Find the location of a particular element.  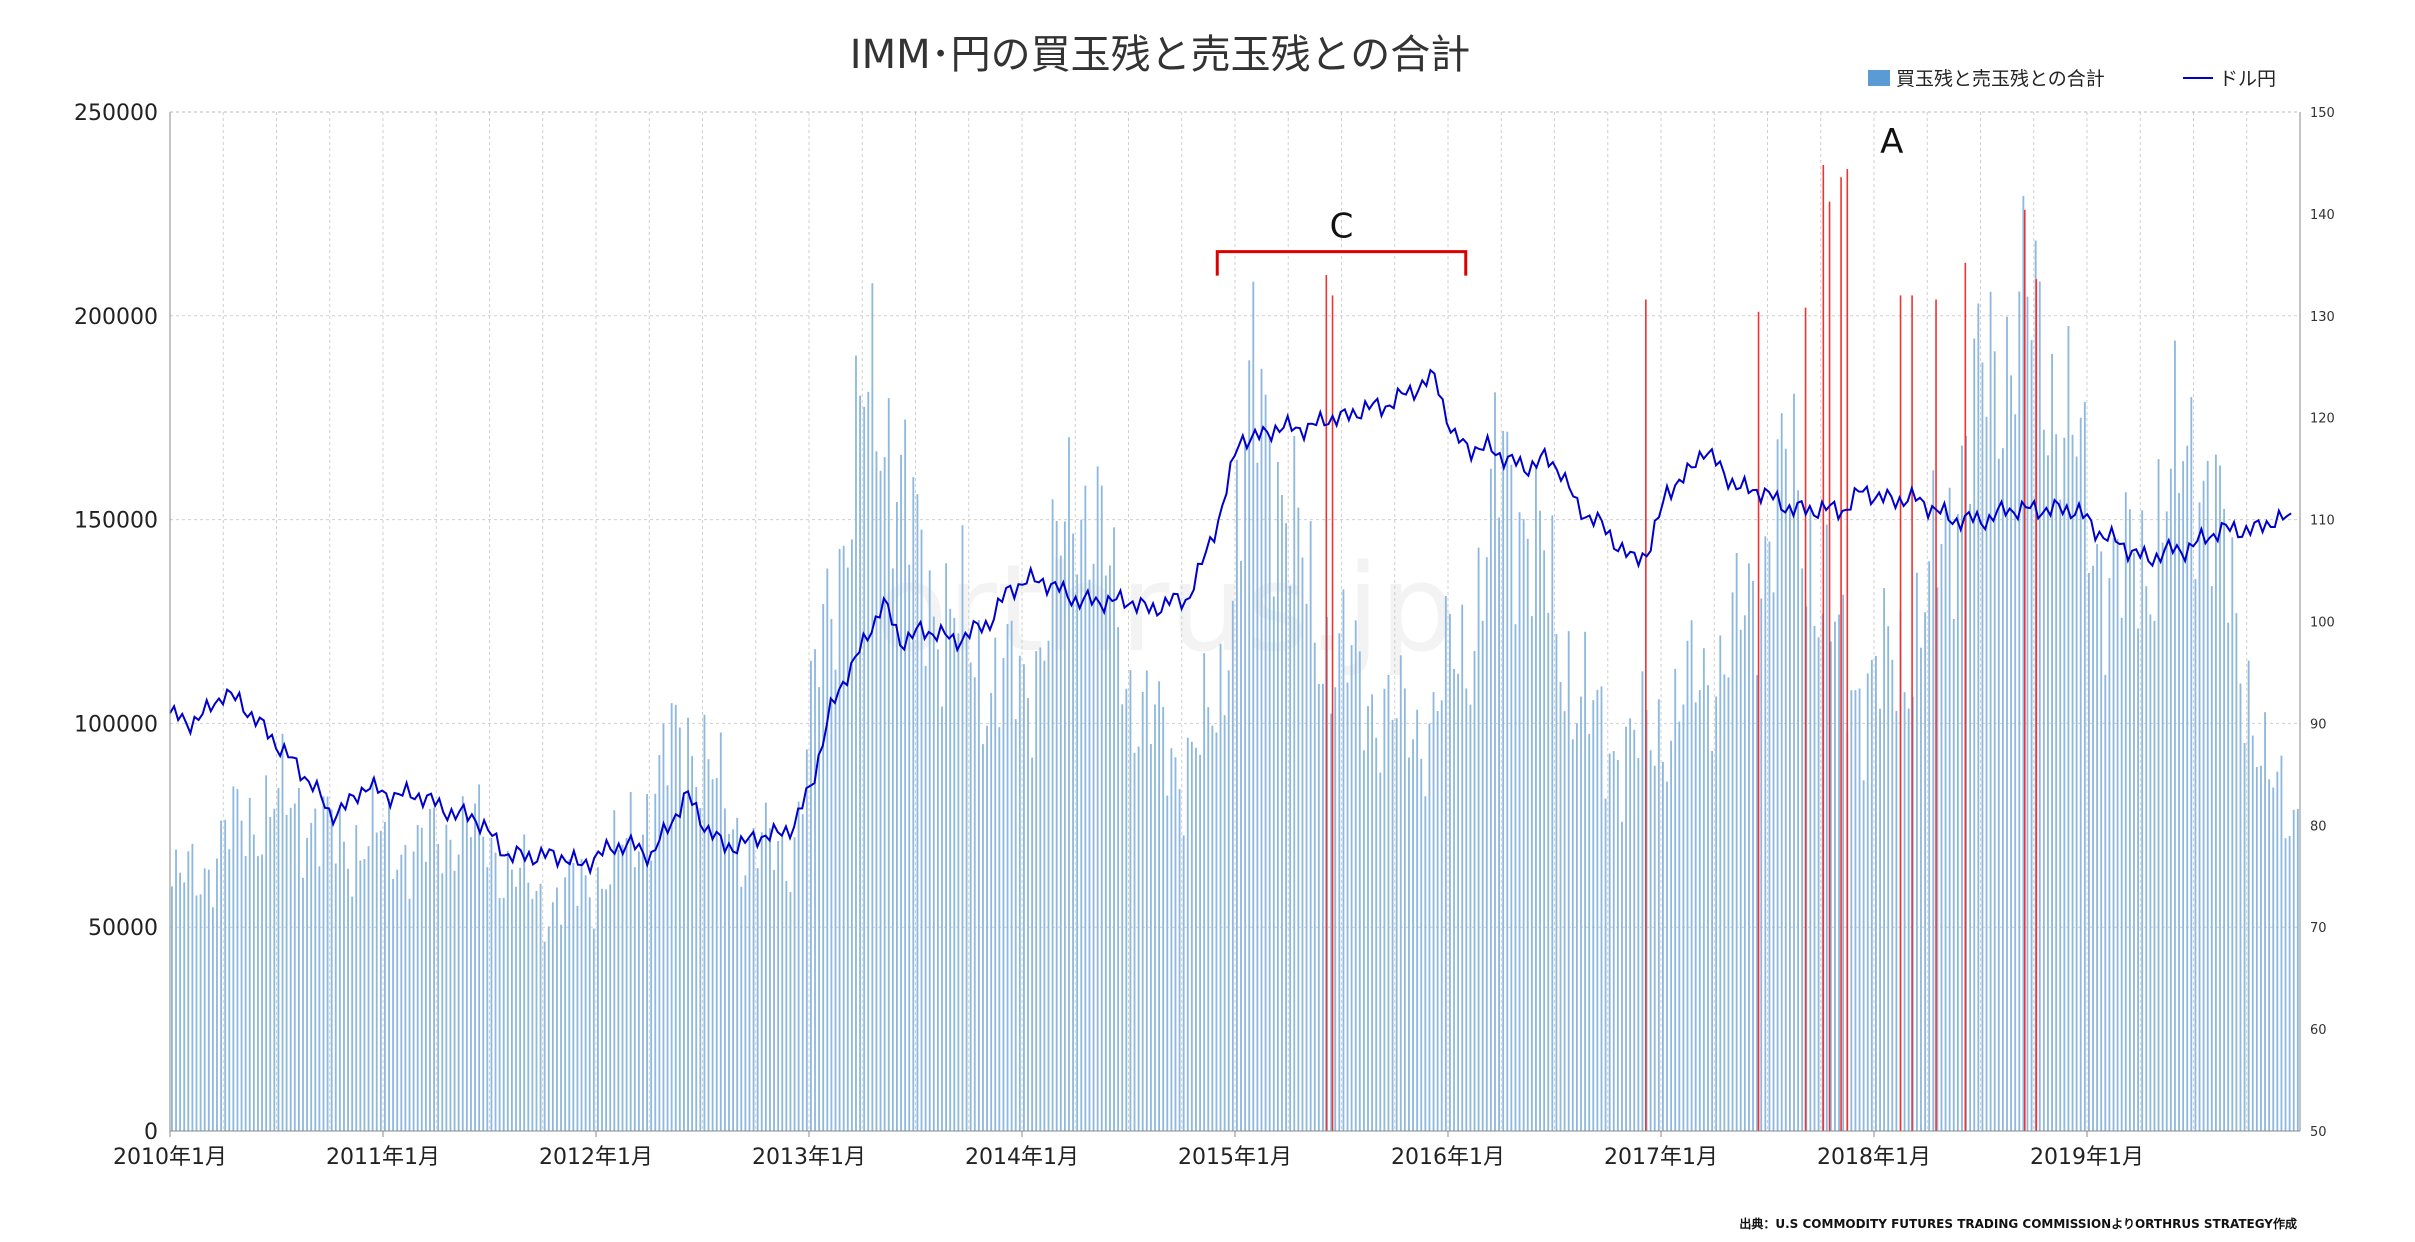

right-tick-label: 60 is located at coordinates (2318, 1030).